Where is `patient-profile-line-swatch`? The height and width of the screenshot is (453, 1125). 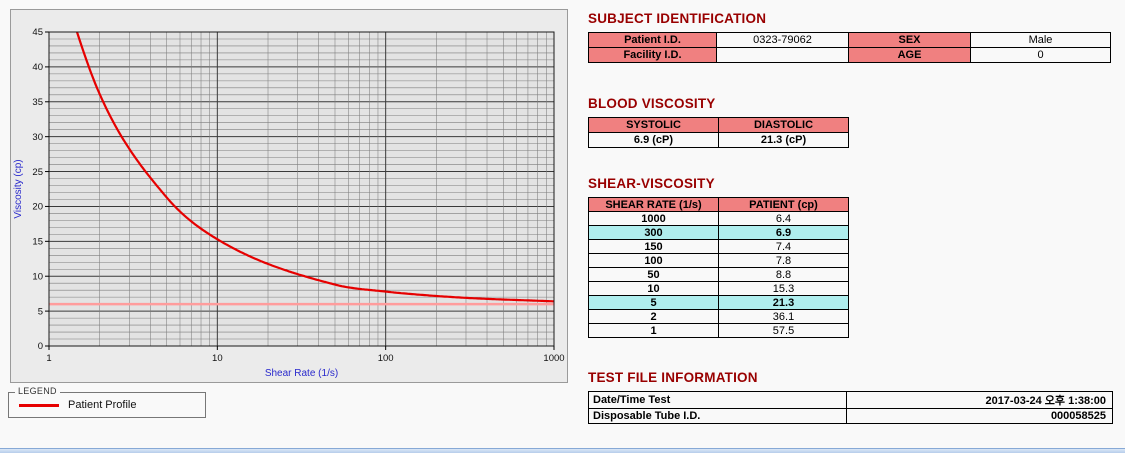 patient-profile-line-swatch is located at coordinates (39, 405).